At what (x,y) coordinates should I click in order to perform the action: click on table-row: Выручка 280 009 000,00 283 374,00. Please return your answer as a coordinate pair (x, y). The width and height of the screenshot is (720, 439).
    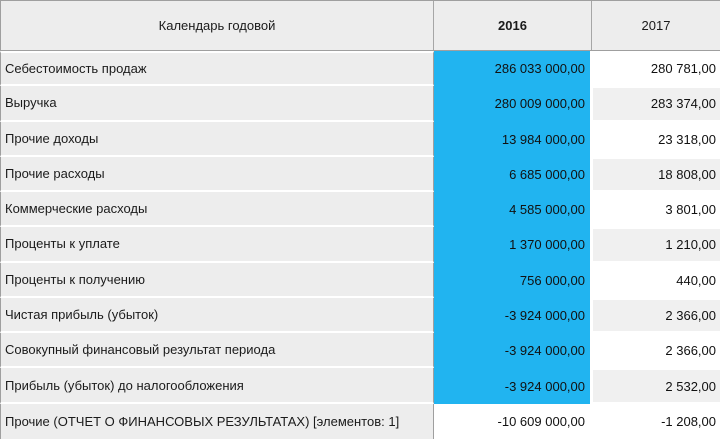
    Looking at the image, I should click on (360, 104).